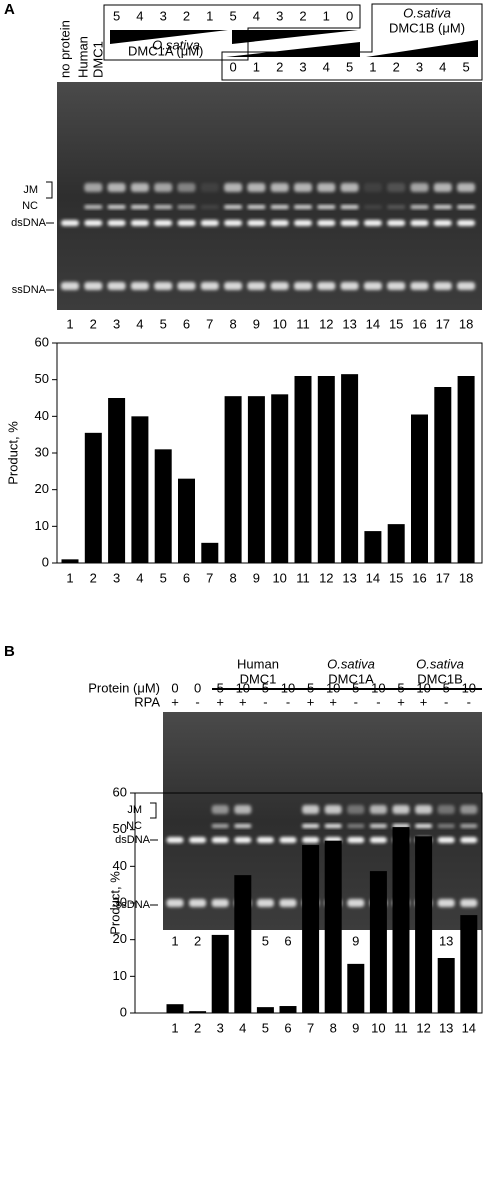 This screenshot has height=1196, width=486. What do you see at coordinates (256, 577) in the screenshot?
I see `x-tick-label: 9` at bounding box center [256, 577].